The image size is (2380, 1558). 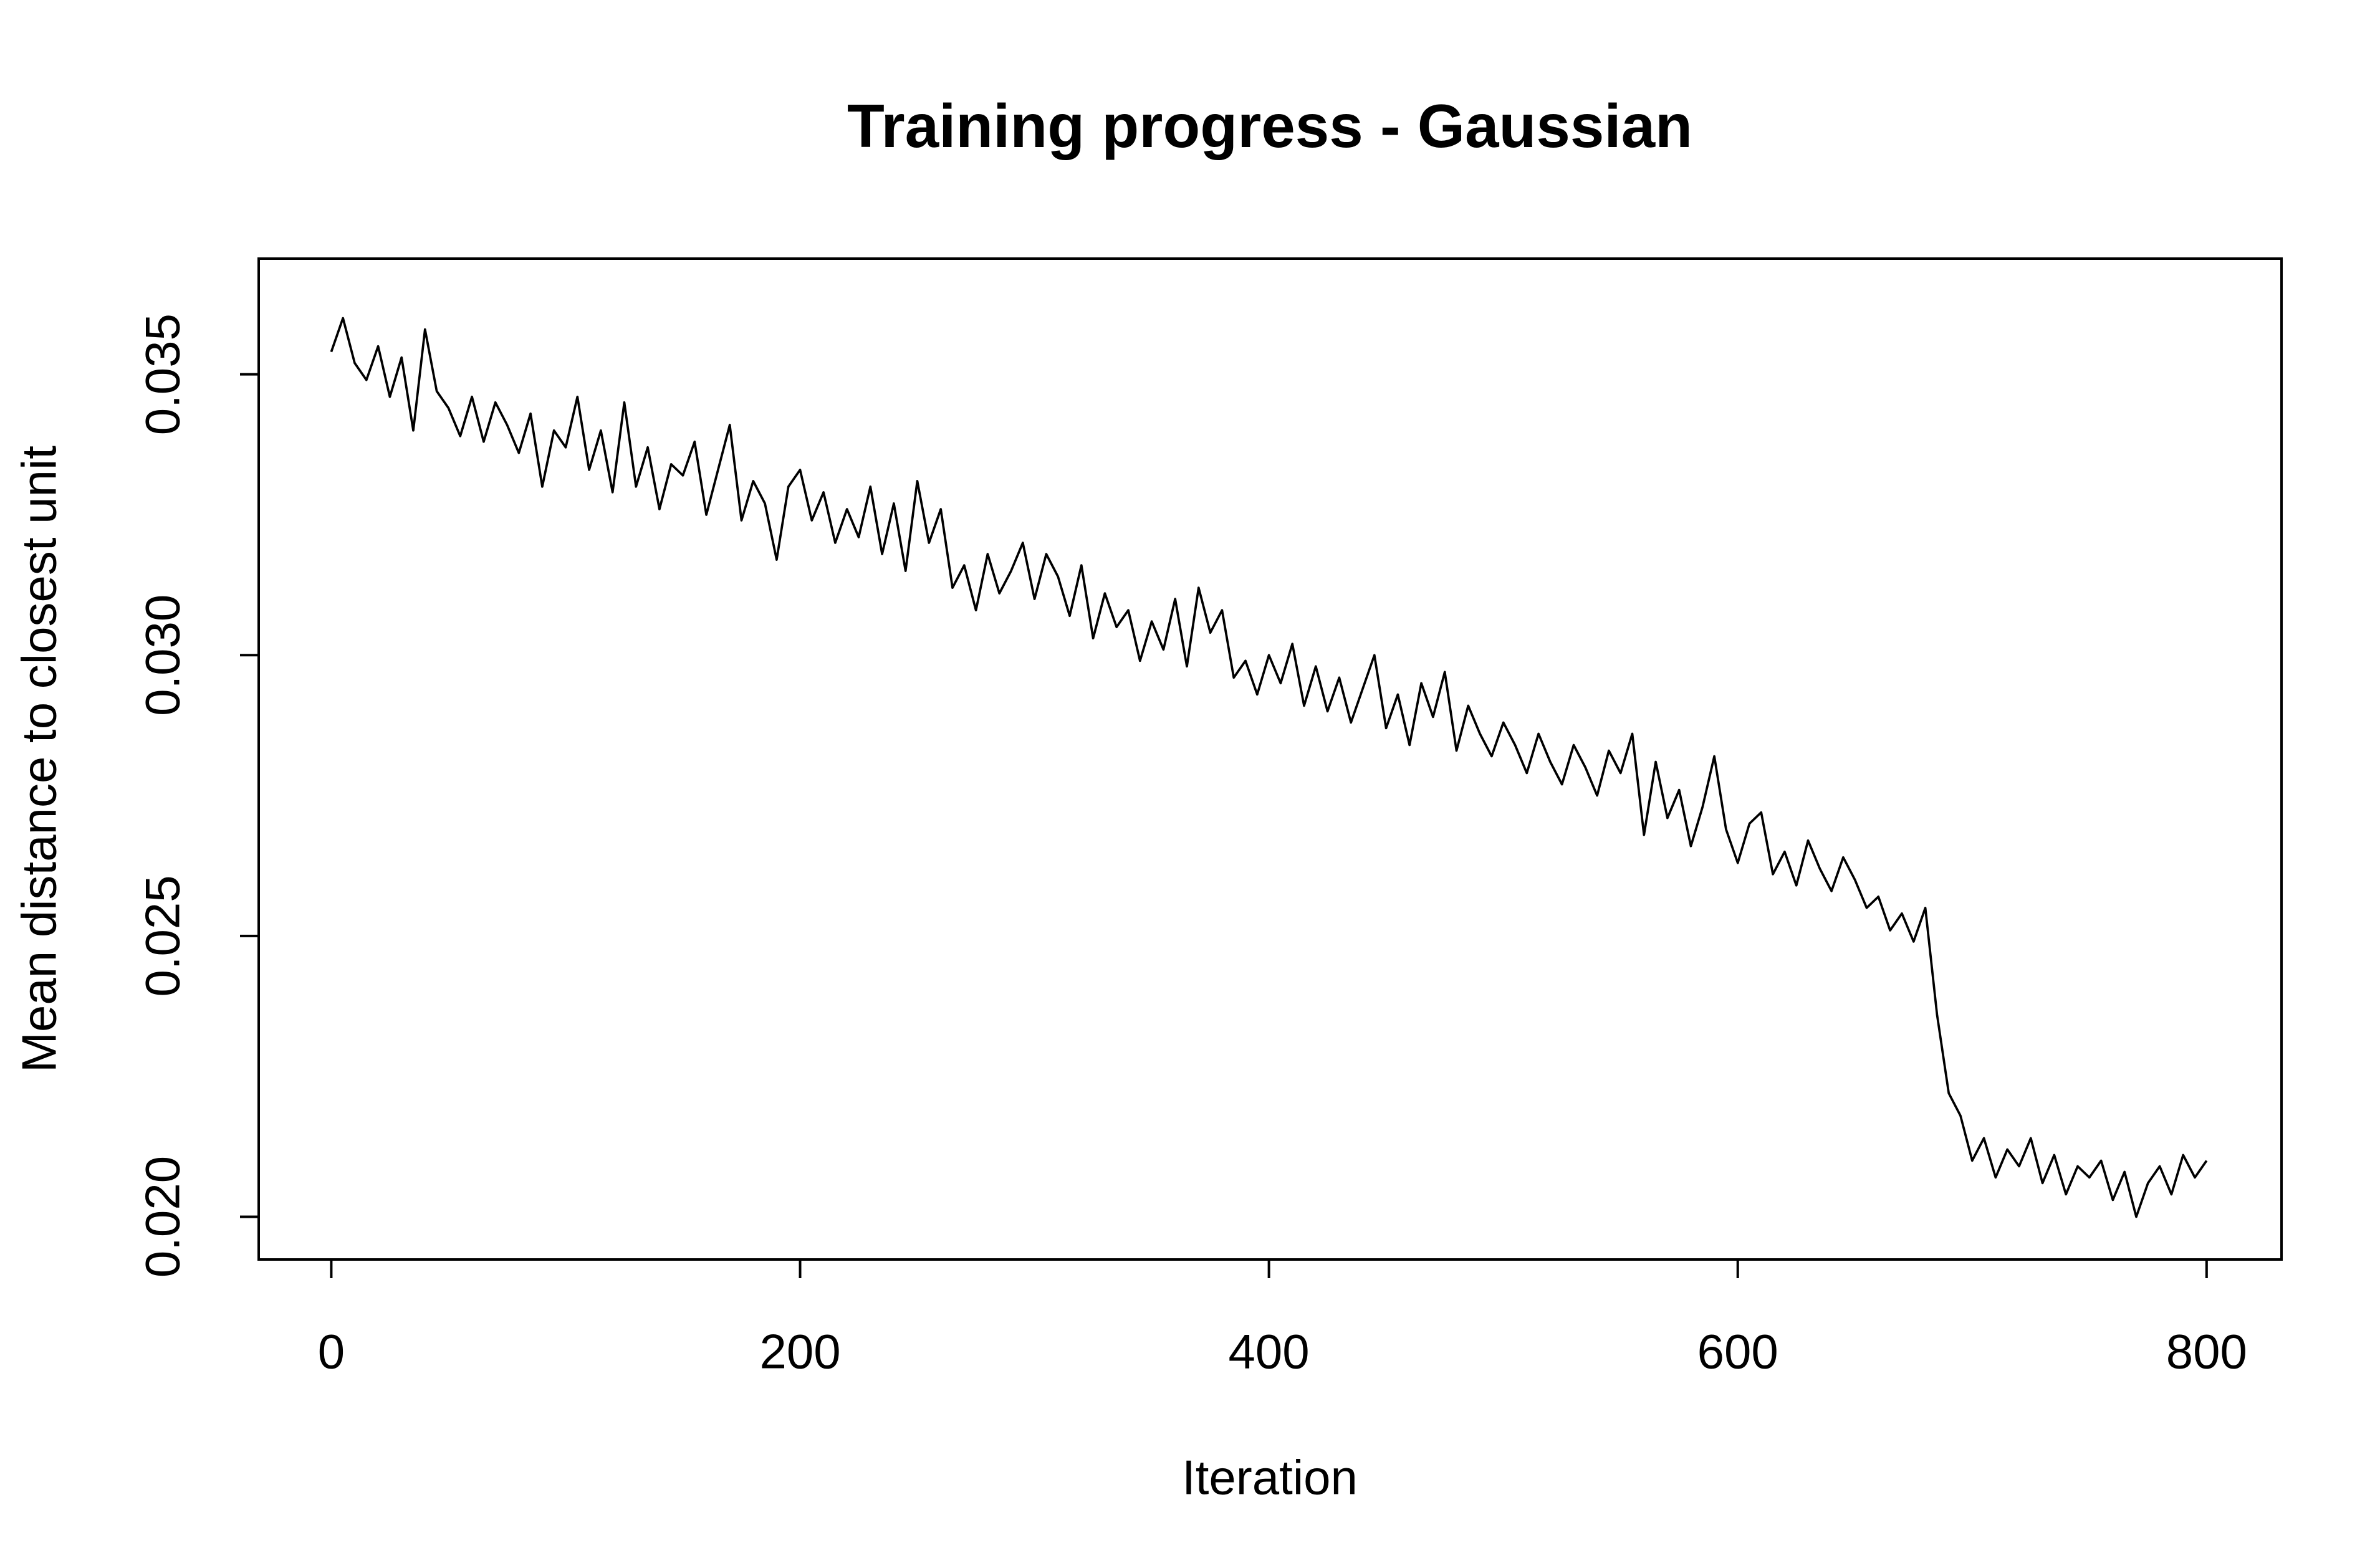 I want to click on y-axis-label: Mean distance to closest unit, so click(x=39, y=759).